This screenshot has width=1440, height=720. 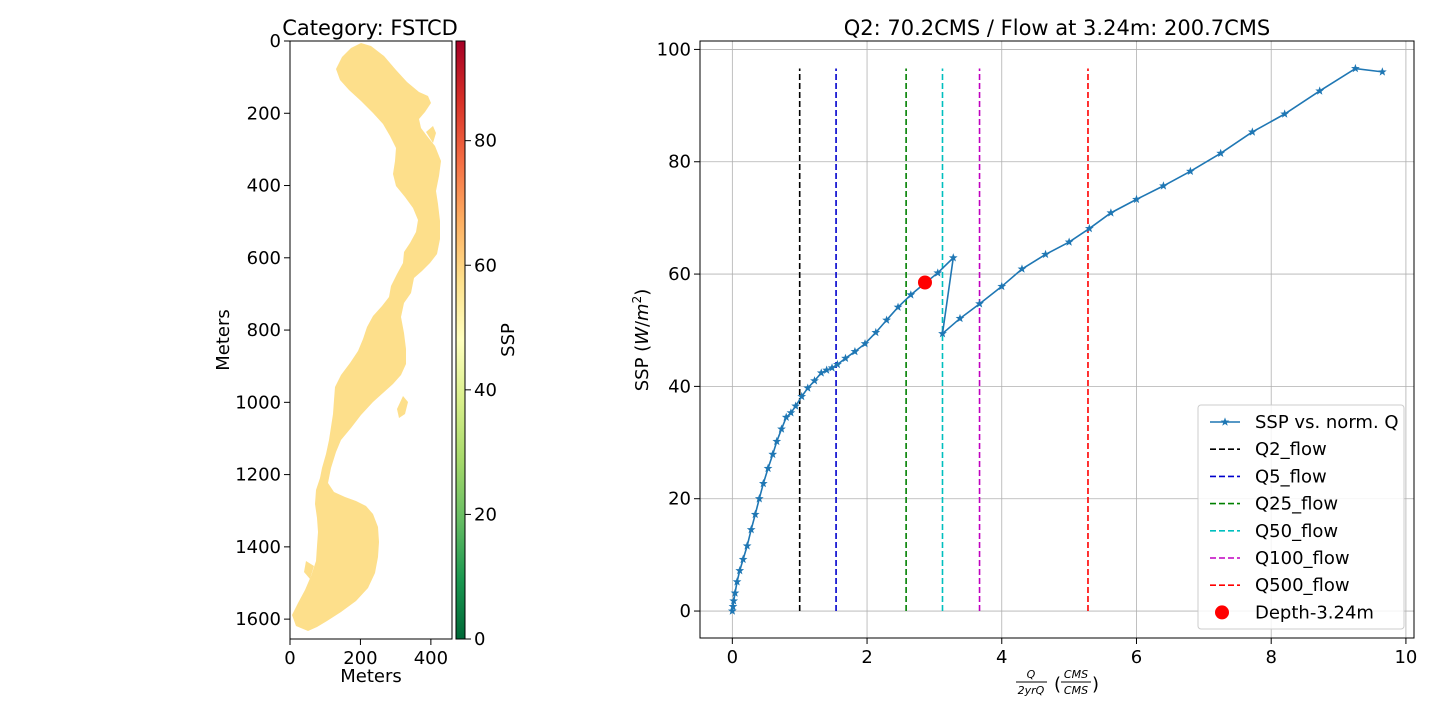 I want to click on legend-label: SSP vs. norm. Q, so click(x=1327, y=422).